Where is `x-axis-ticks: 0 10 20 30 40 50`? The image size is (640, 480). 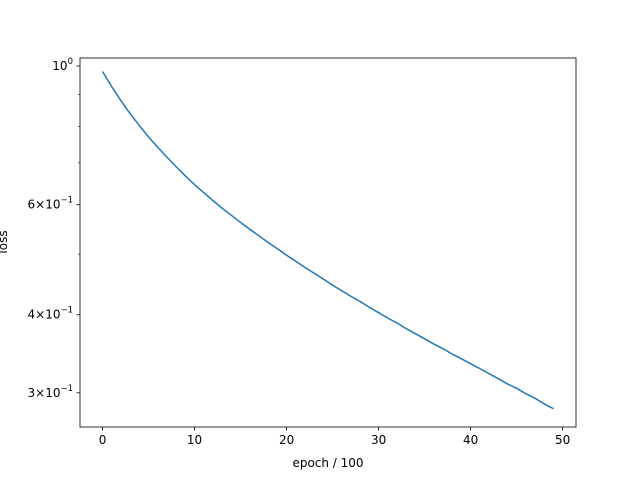
x-axis-ticks: 0 10 20 30 40 50 is located at coordinates (334, 437).